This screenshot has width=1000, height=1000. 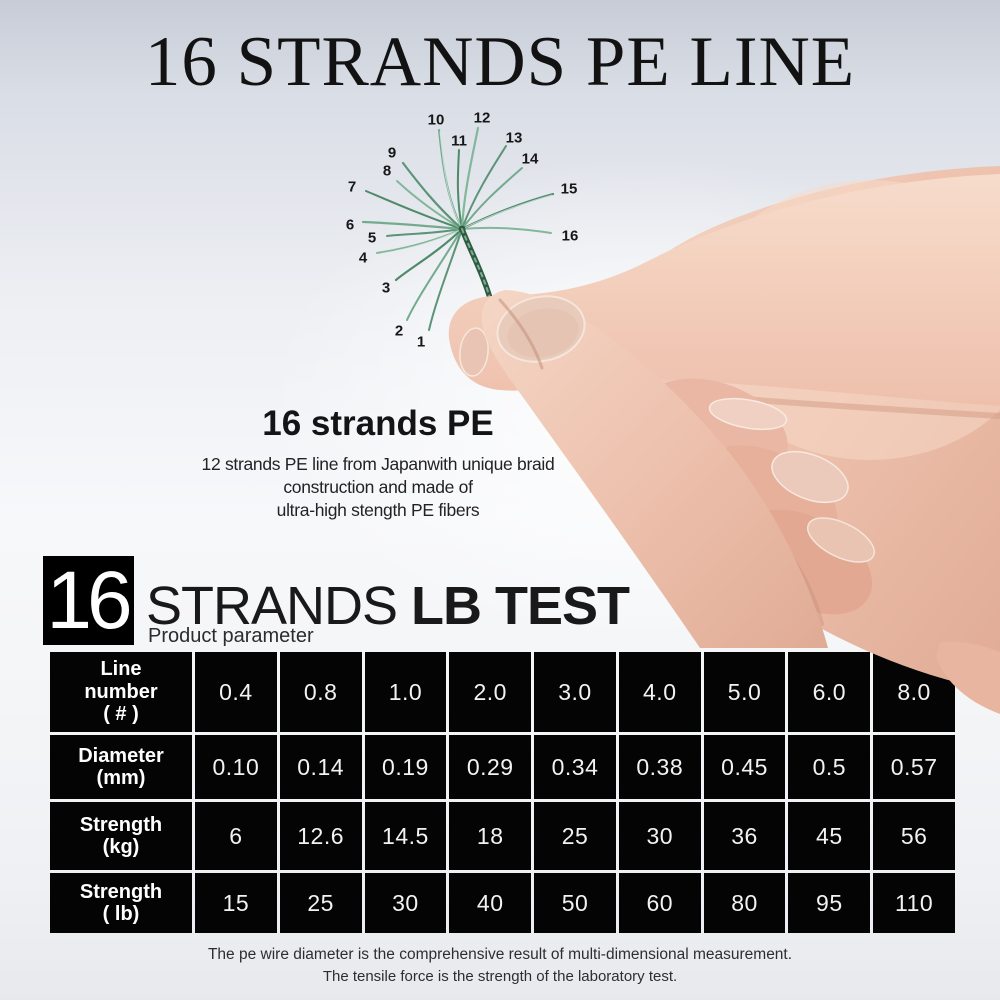 I want to click on value-cell: 56, so click(x=914, y=836).